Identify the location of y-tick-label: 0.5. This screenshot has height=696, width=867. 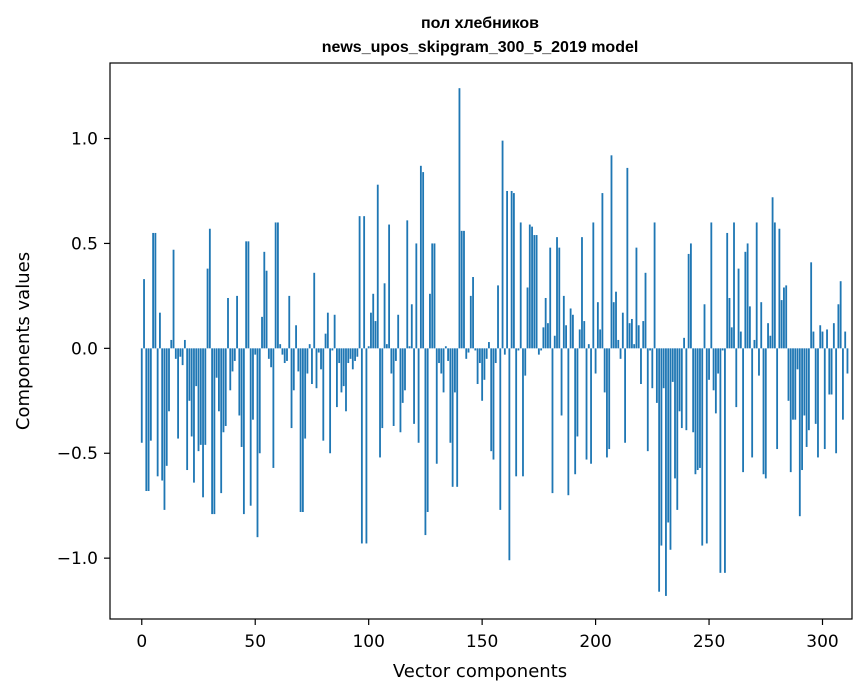
(84, 244).